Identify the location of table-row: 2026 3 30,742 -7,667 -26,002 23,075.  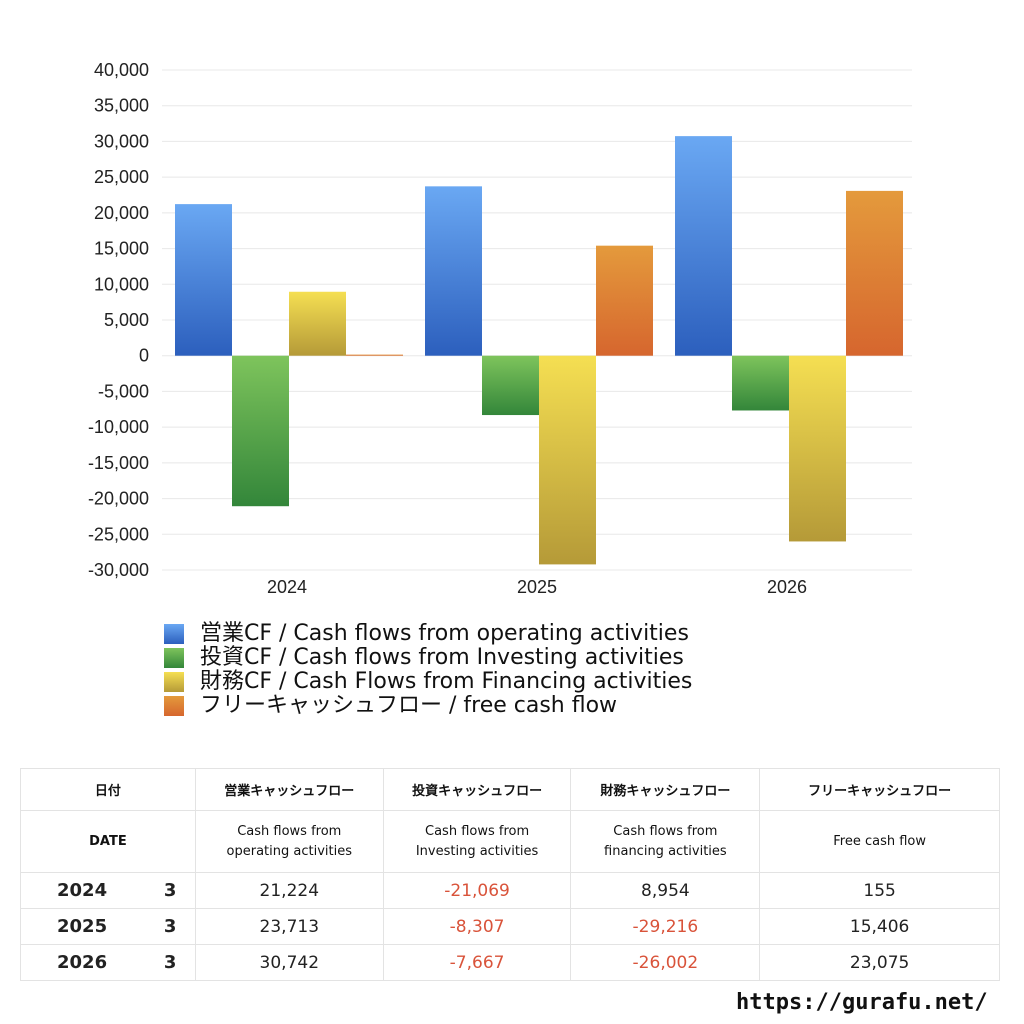
(510, 962).